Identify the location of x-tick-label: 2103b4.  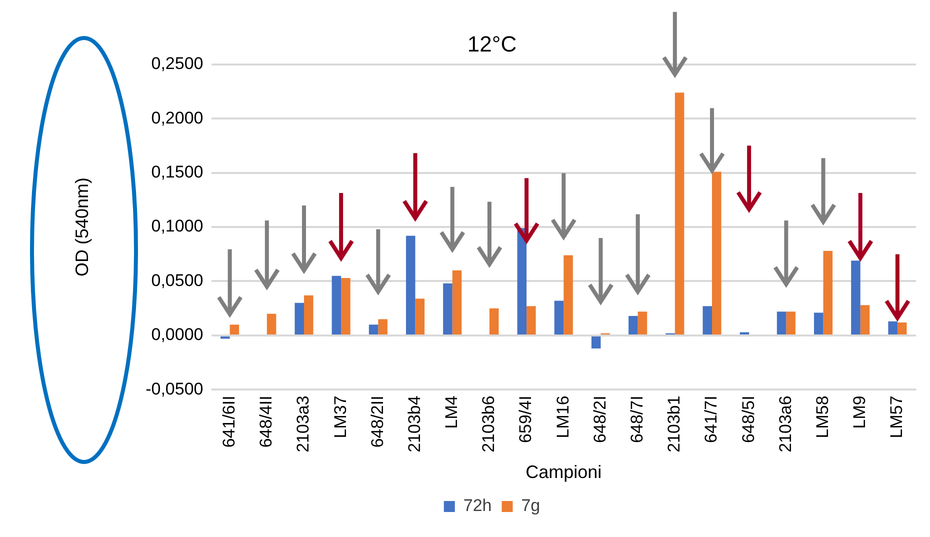
(414, 424).